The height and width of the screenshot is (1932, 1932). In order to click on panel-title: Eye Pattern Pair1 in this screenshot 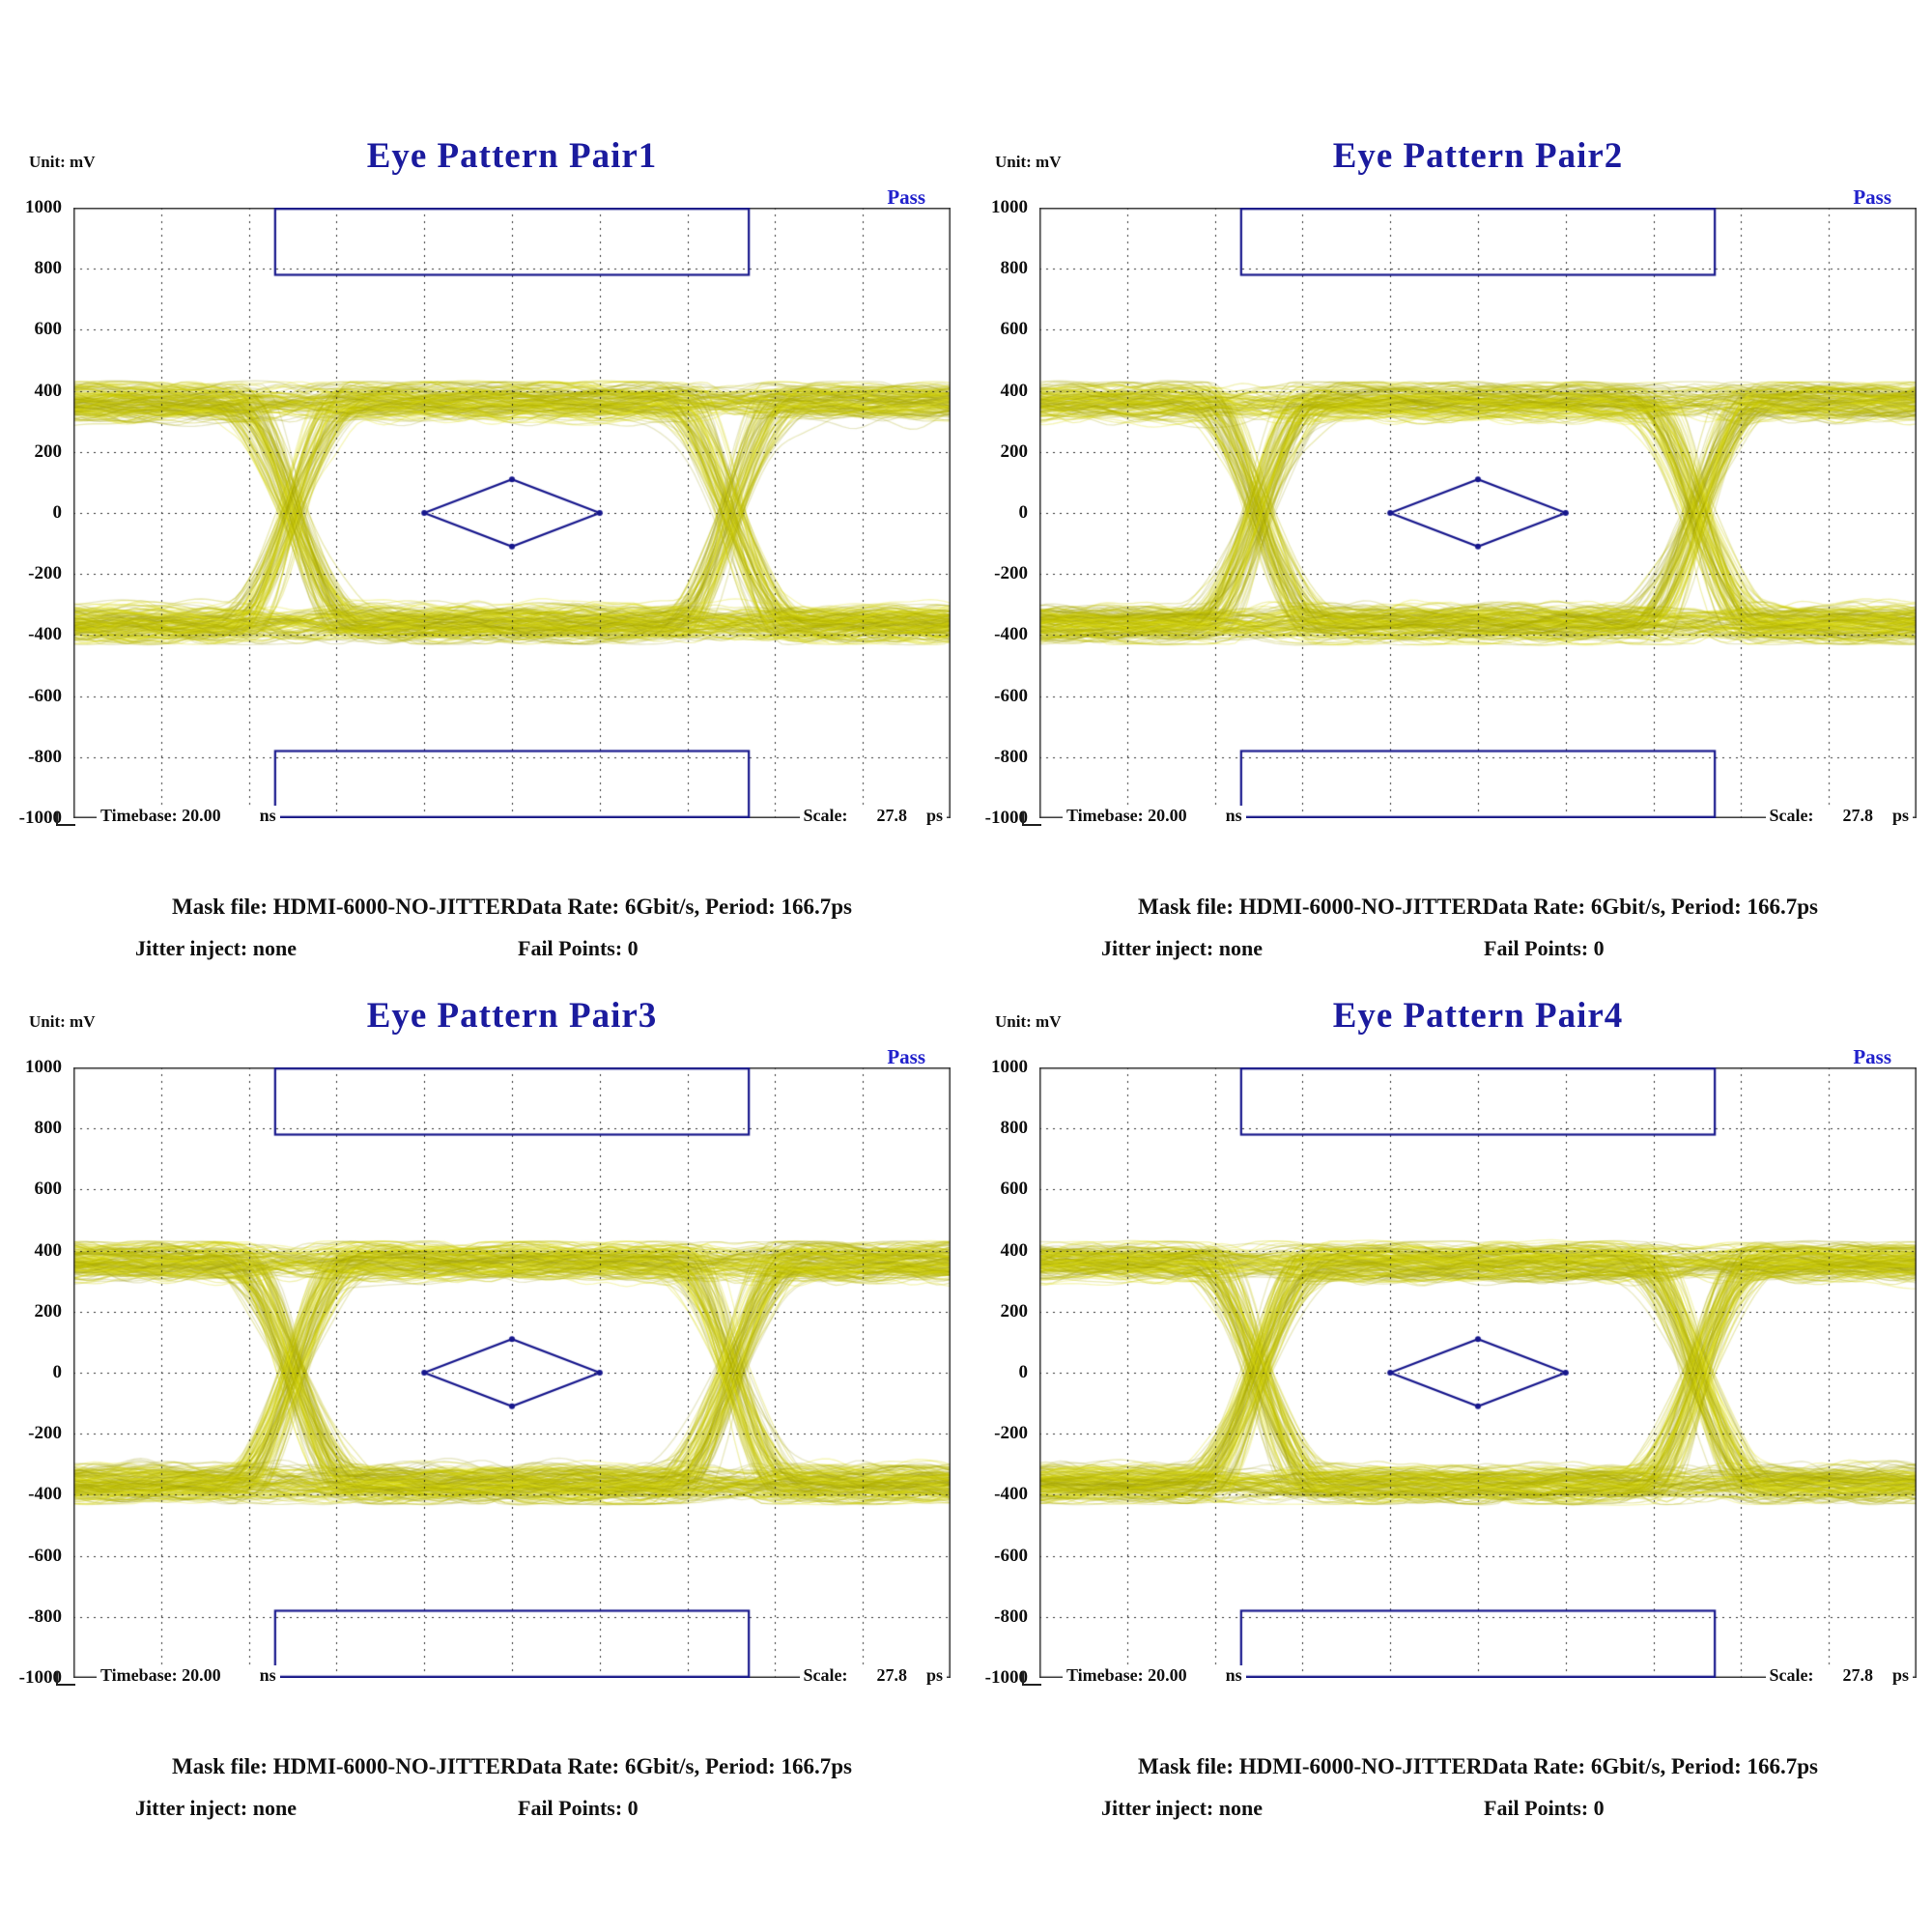, I will do `click(512, 156)`.